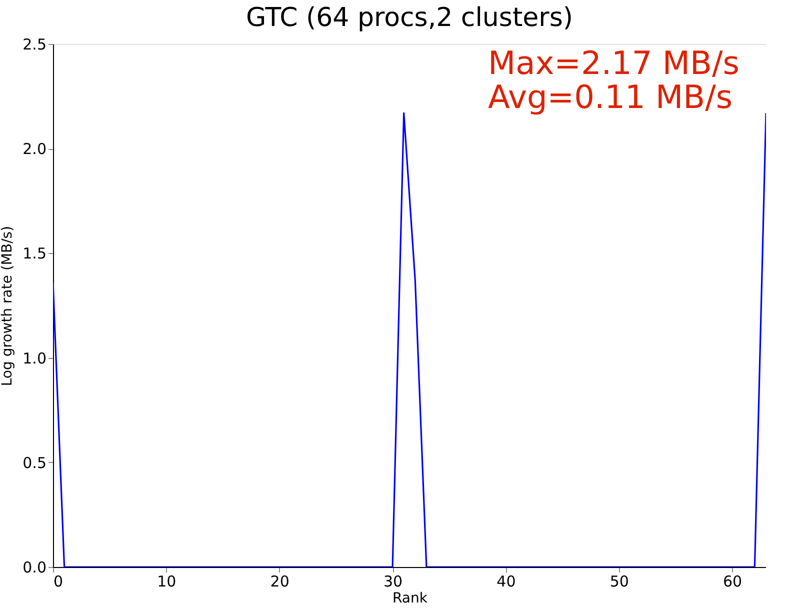  I want to click on y-tick-label: 1.5, so click(34, 253).